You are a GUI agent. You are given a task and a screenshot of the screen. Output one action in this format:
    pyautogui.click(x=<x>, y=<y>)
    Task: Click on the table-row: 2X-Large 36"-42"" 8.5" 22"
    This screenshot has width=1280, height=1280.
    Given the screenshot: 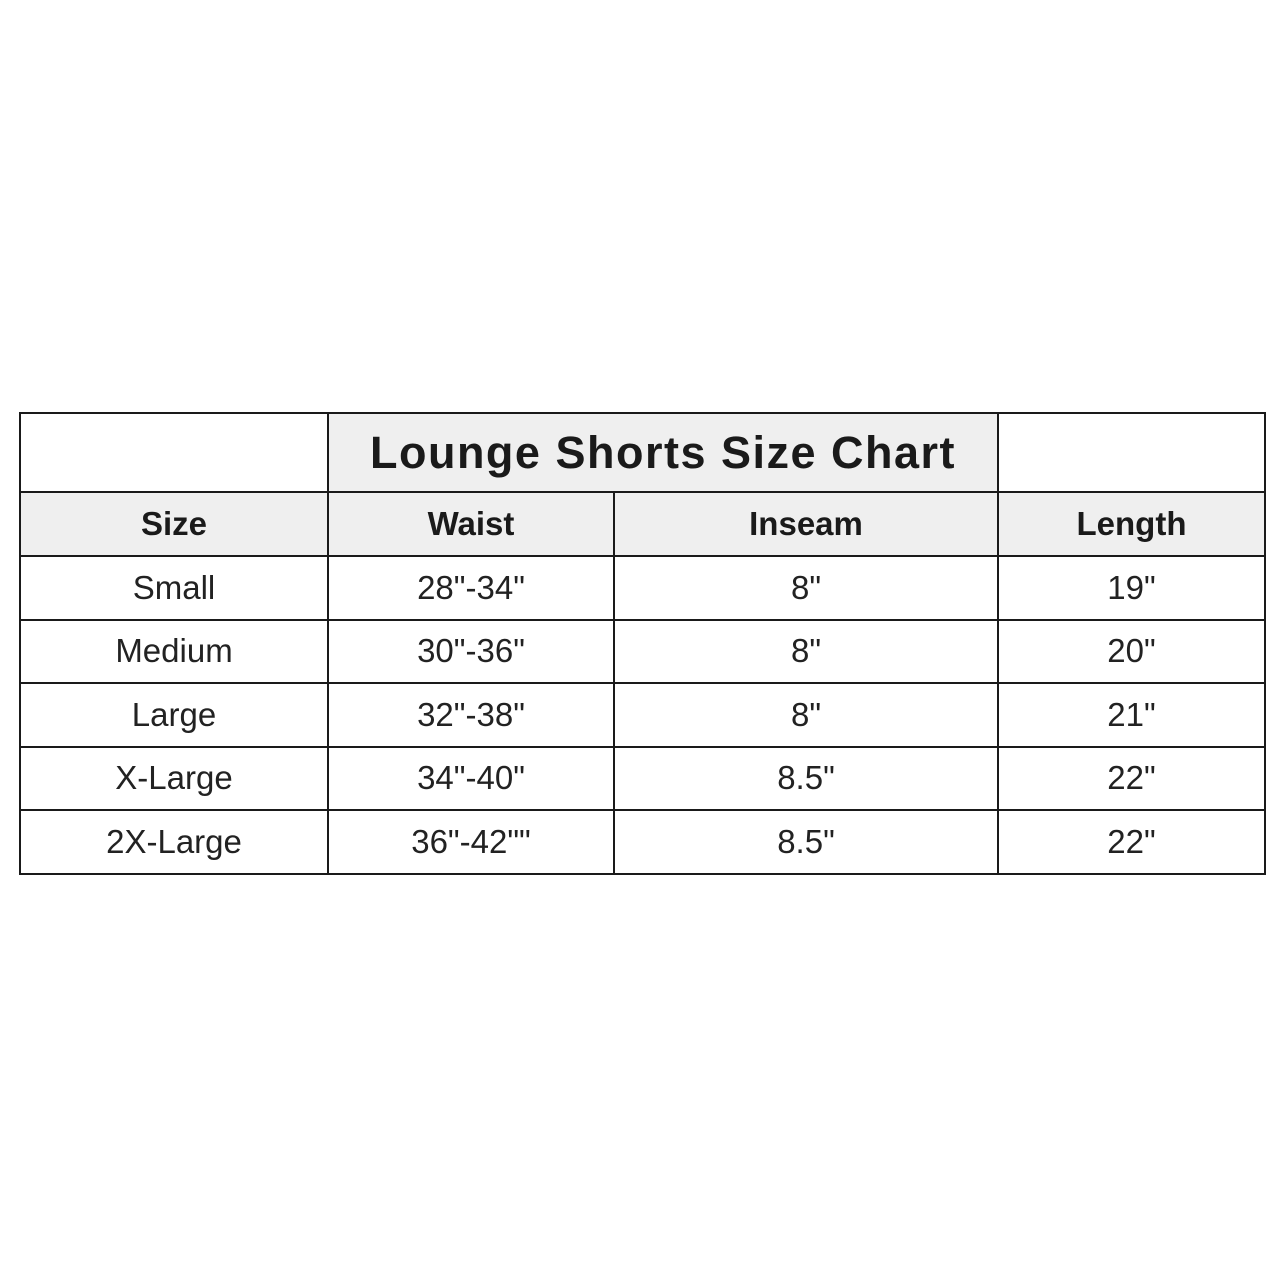 What is the action you would take?
    pyautogui.click(x=643, y=842)
    